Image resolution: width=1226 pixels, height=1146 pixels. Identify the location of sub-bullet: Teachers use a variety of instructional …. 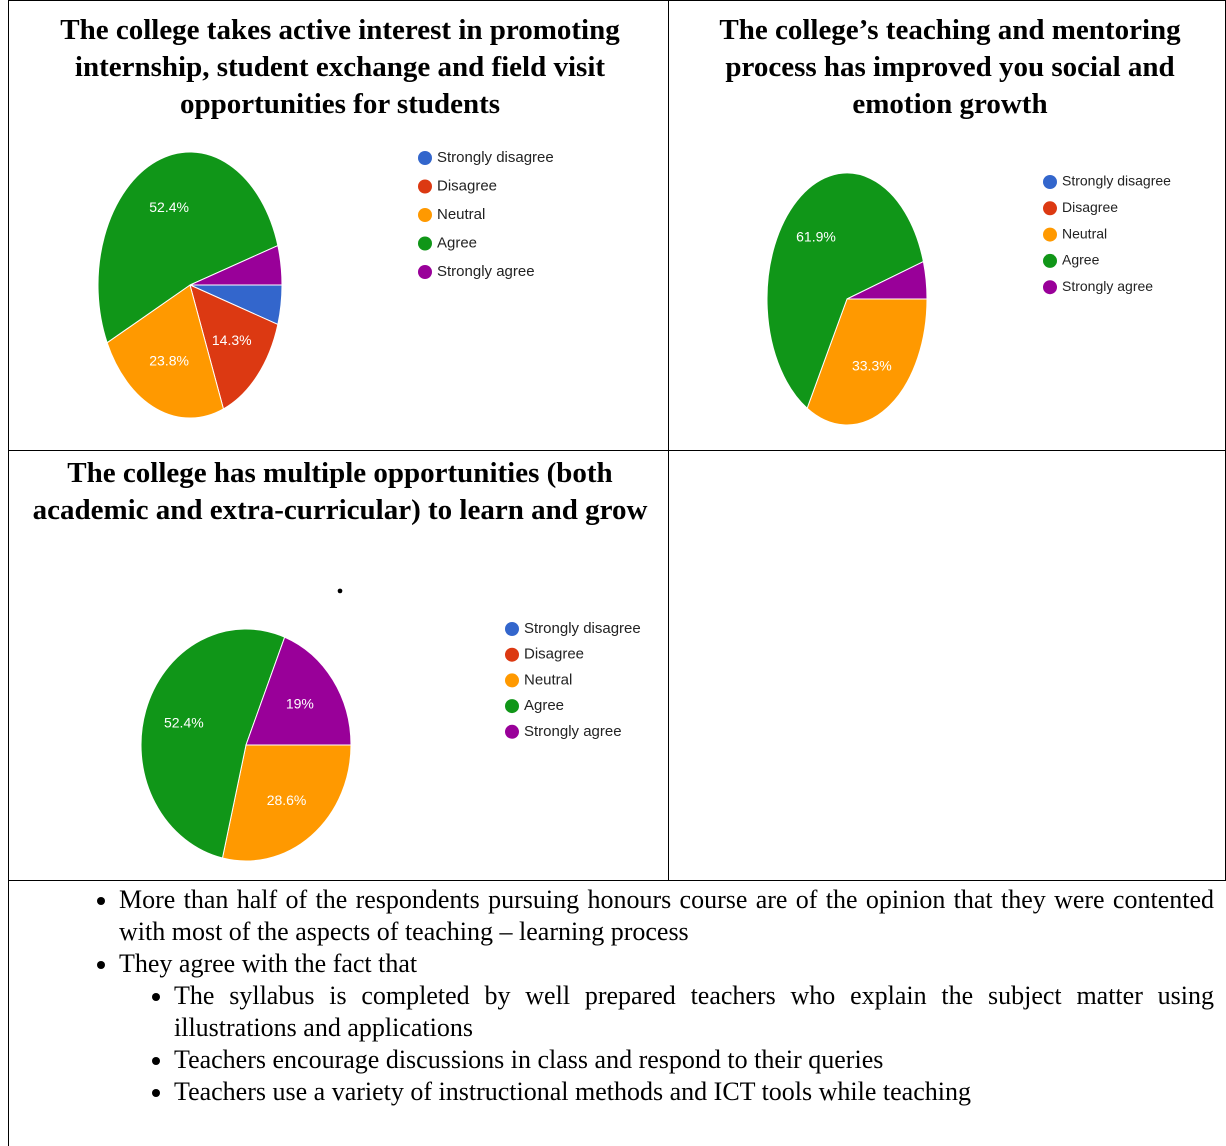
(694, 1092).